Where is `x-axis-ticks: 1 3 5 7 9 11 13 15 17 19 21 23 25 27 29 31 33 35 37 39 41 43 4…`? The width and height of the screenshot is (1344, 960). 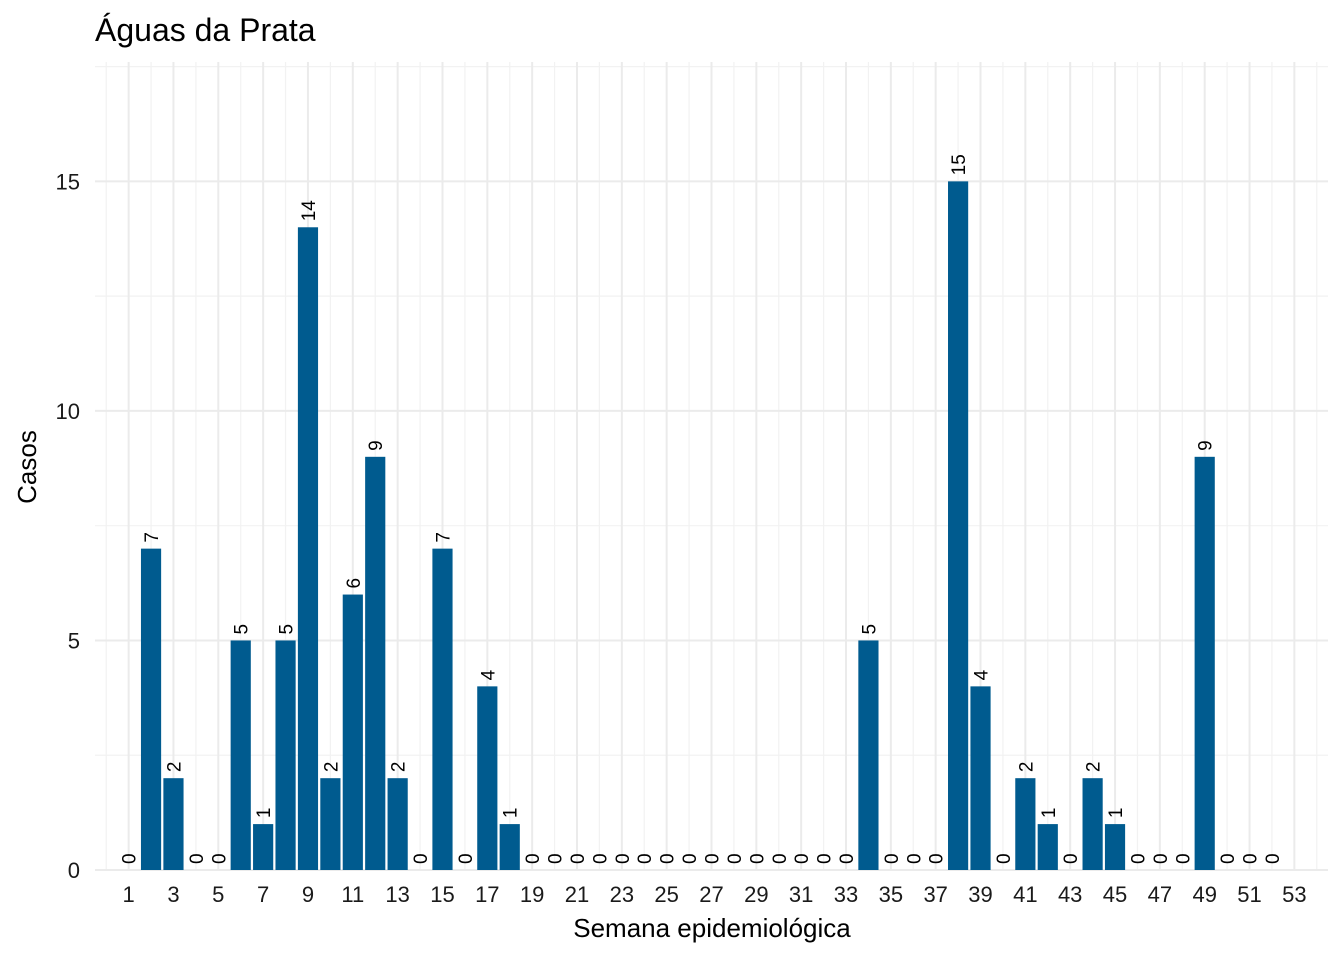
x-axis-ticks: 1 3 5 7 9 11 13 15 17 19 21 23 25 27 29 31 33 35 37 39 41 43 4… is located at coordinates (715, 894).